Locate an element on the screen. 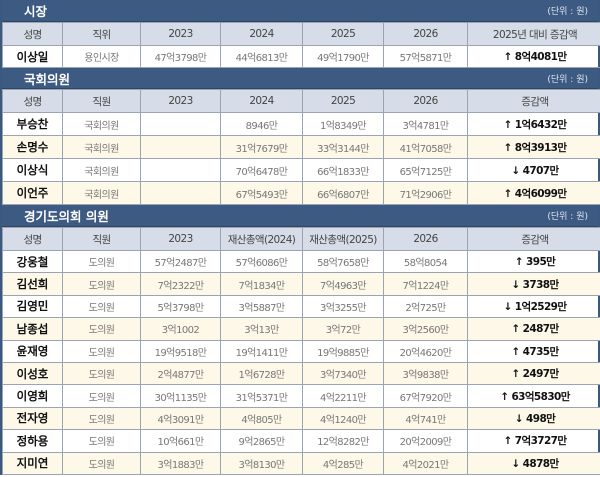 The height and width of the screenshot is (477, 600). change-cell: ↑ 2497만 is located at coordinates (533, 373).